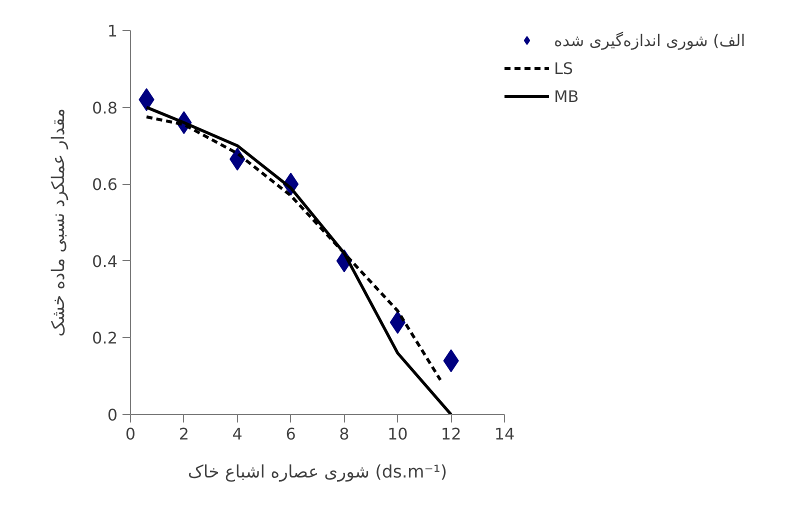 The width and height of the screenshot is (810, 523). Describe the element at coordinates (105, 184) in the screenshot. I see `y-tick-label: 0.6` at that location.